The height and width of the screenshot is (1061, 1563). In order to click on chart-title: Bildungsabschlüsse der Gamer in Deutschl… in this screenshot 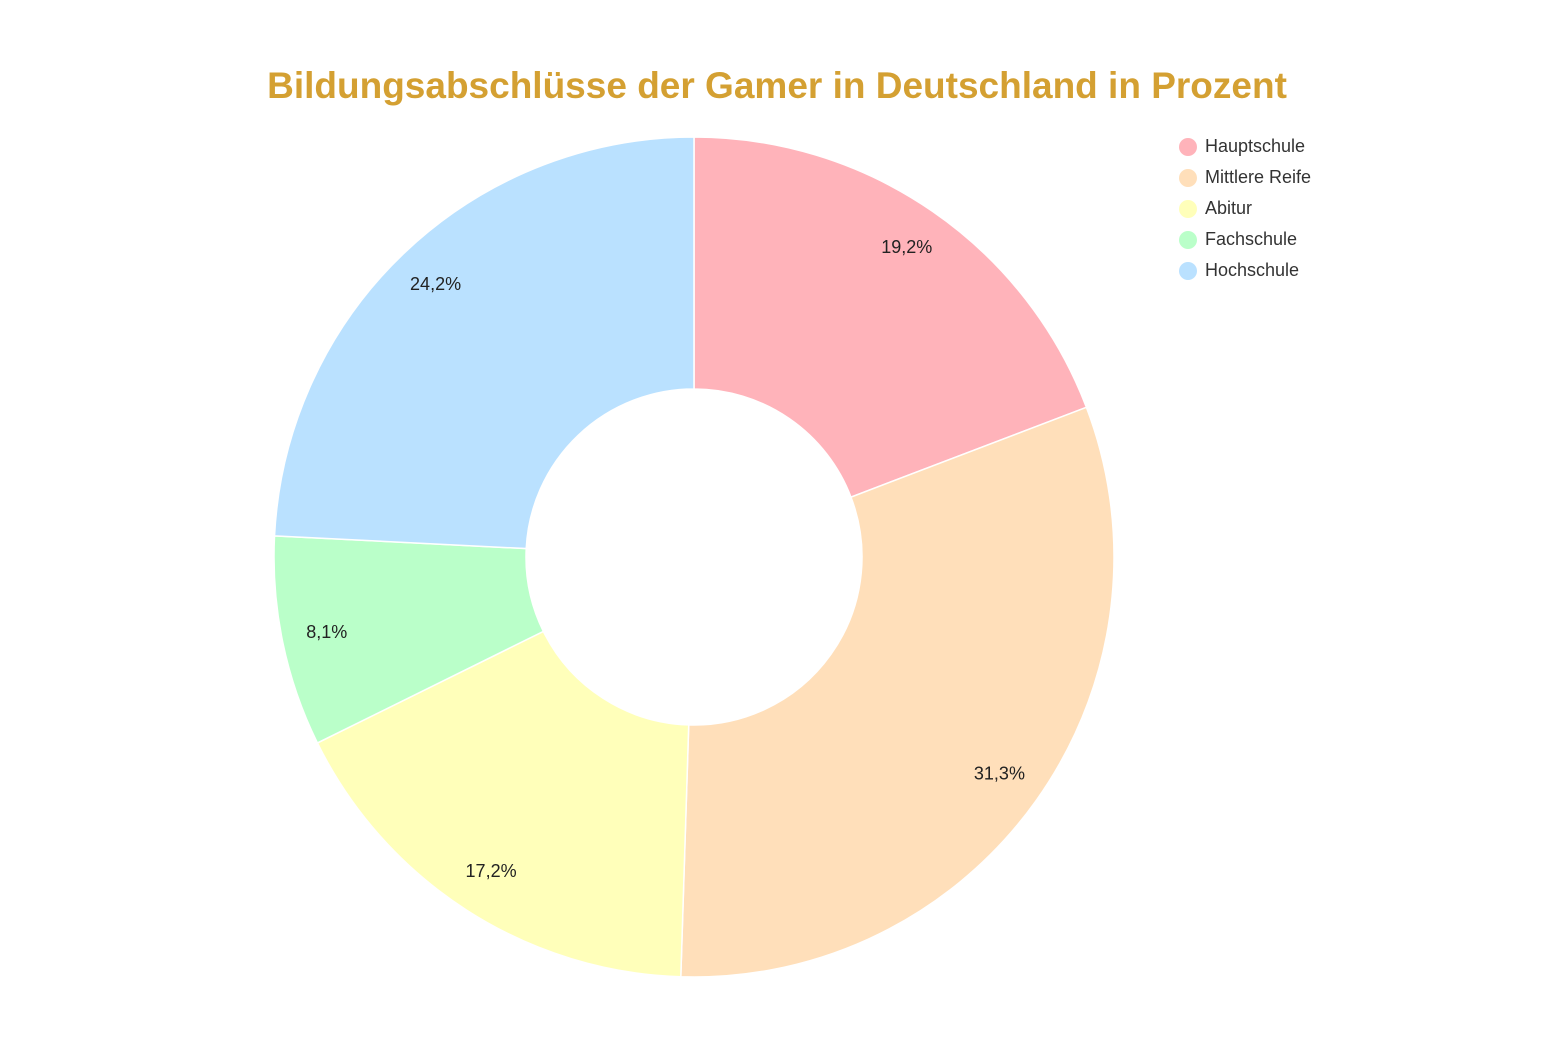, I will do `click(777, 85)`.